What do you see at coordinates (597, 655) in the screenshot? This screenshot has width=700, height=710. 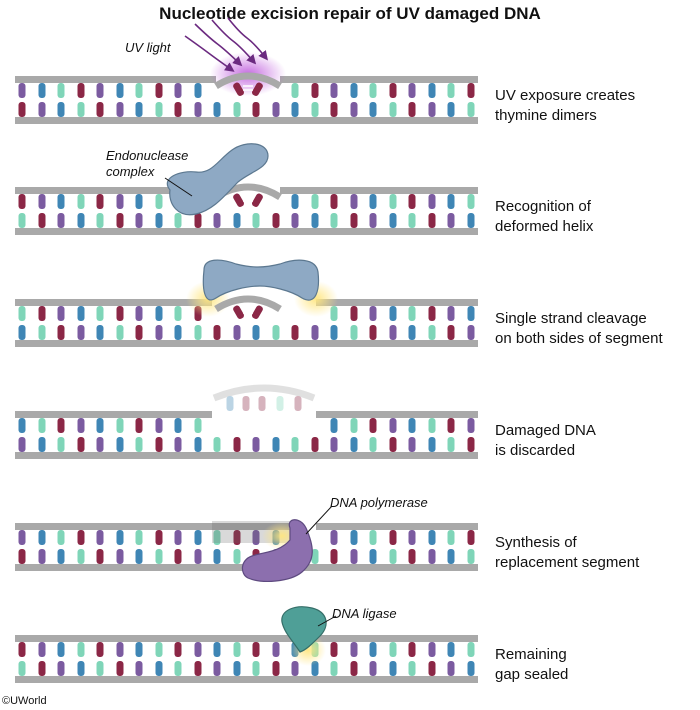 I see `step-6-line1: Remaining` at bounding box center [597, 655].